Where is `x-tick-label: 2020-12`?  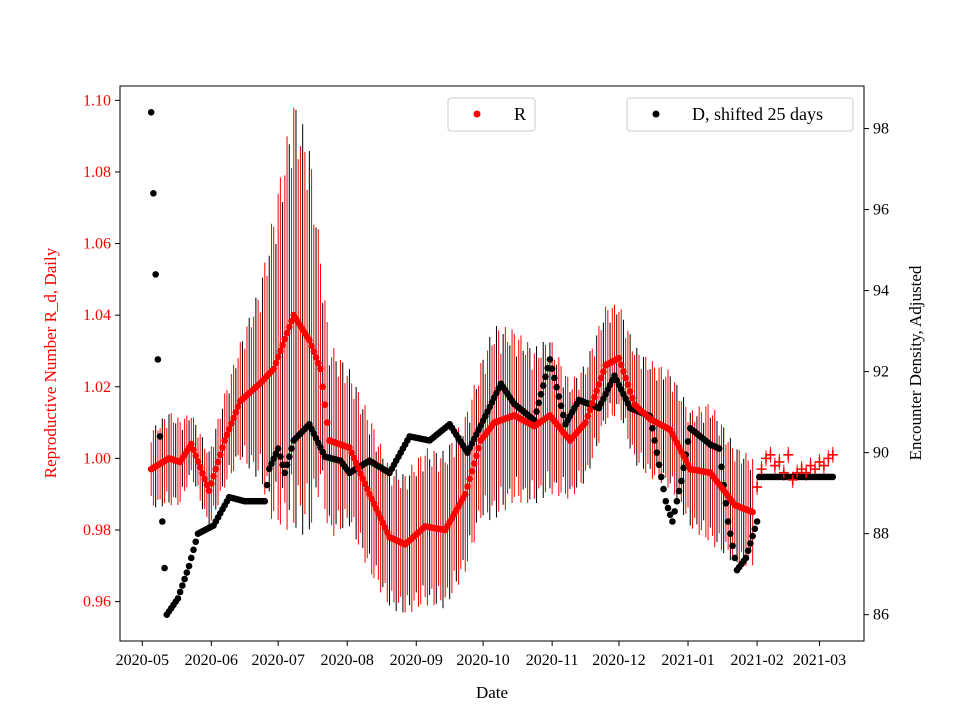 x-tick-label: 2020-12 is located at coordinates (618, 660).